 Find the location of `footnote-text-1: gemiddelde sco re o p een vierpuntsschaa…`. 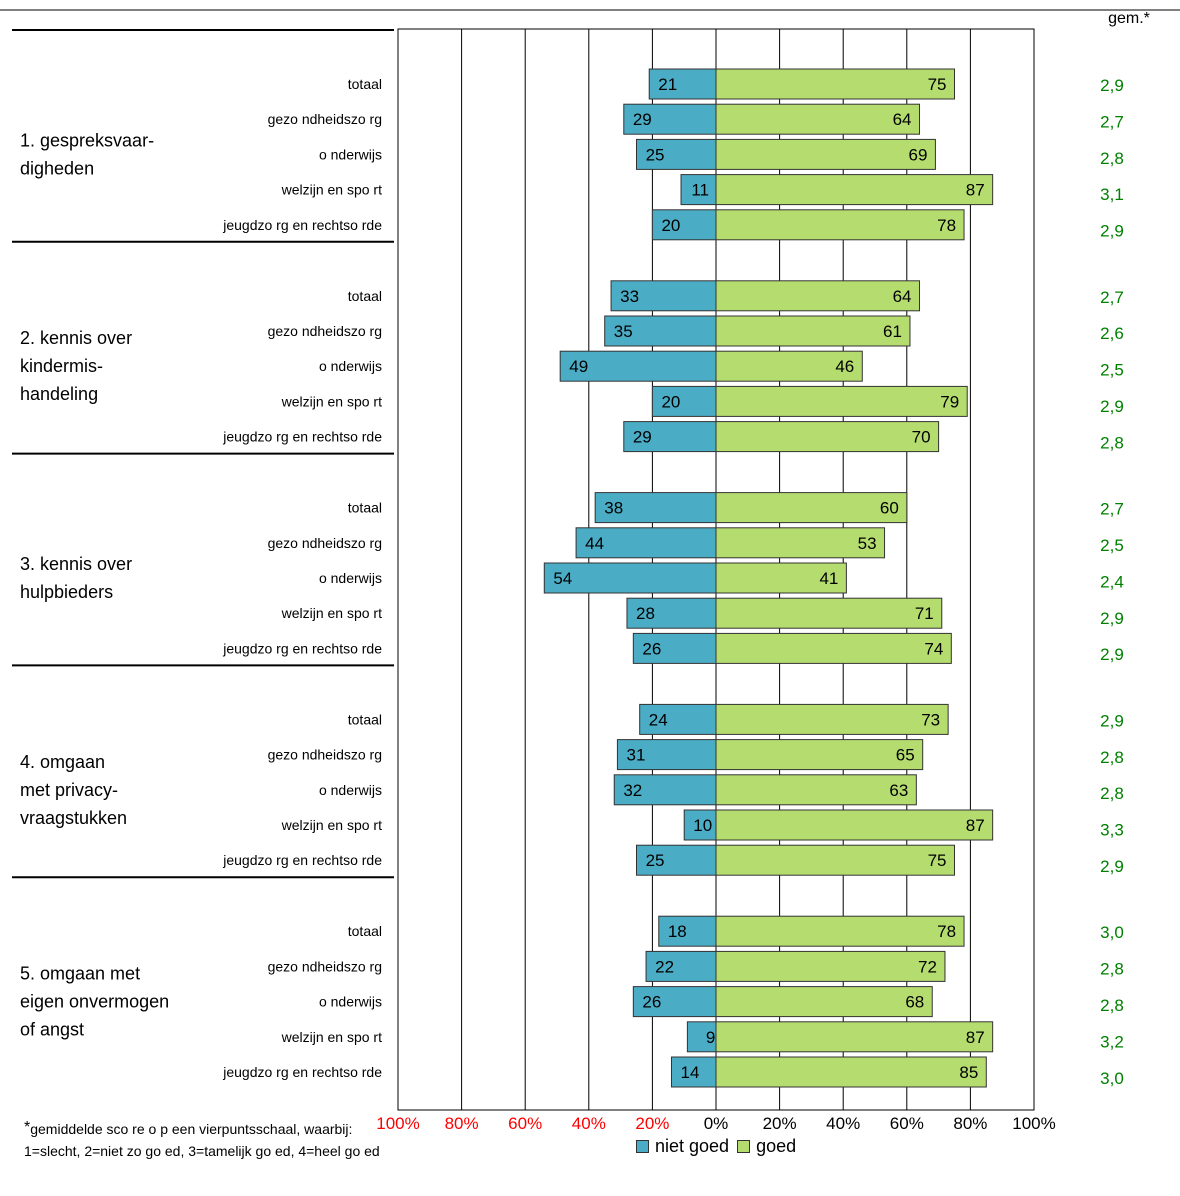

footnote-text-1: gemiddelde sco re o p een vierpuntsschaa… is located at coordinates (191, 1129).